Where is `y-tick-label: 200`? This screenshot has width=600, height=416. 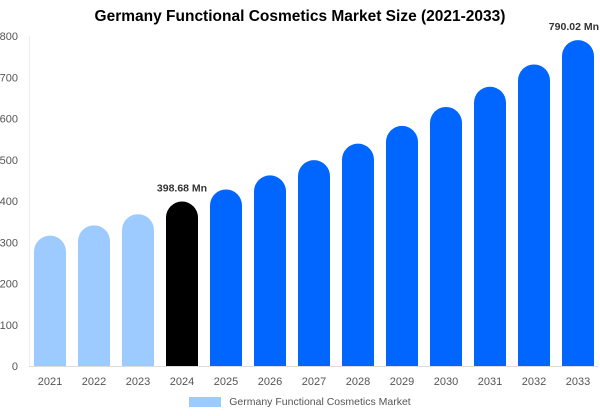
y-tick-label: 200 is located at coordinates (9, 285).